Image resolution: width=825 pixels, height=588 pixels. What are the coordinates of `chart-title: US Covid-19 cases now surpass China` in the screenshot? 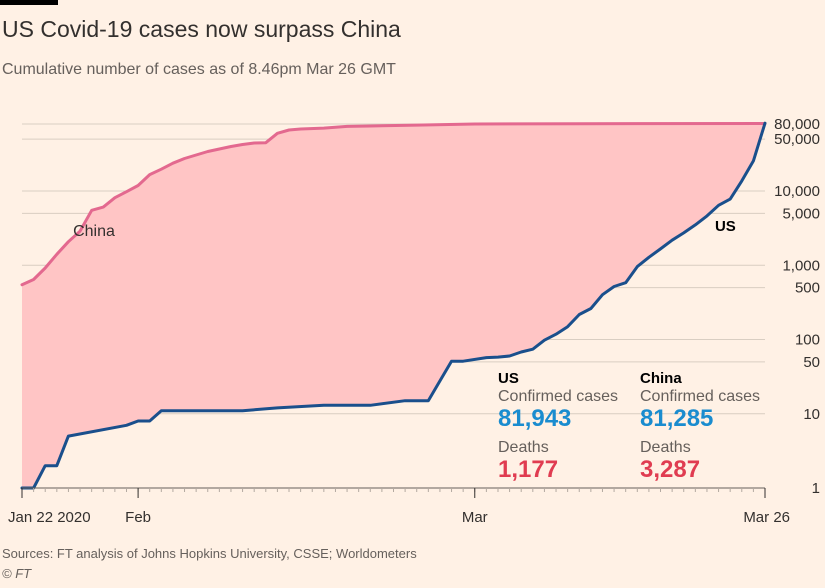 It's located at (201, 29).